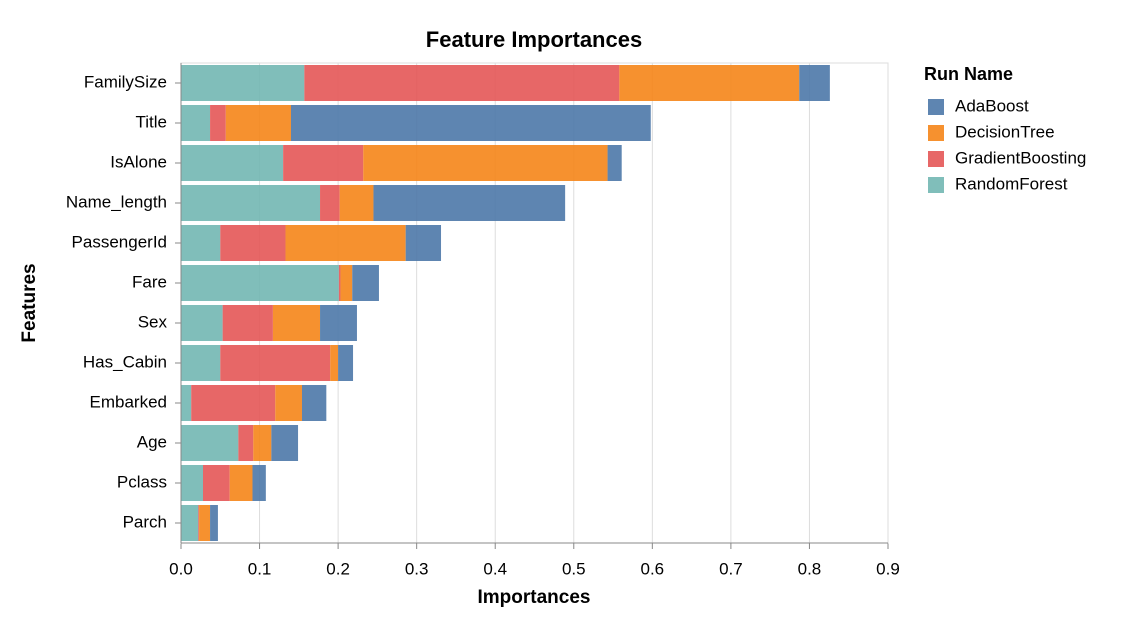  Describe the element at coordinates (1020, 157) in the screenshot. I see `legend-label: GradientBoosting` at that location.